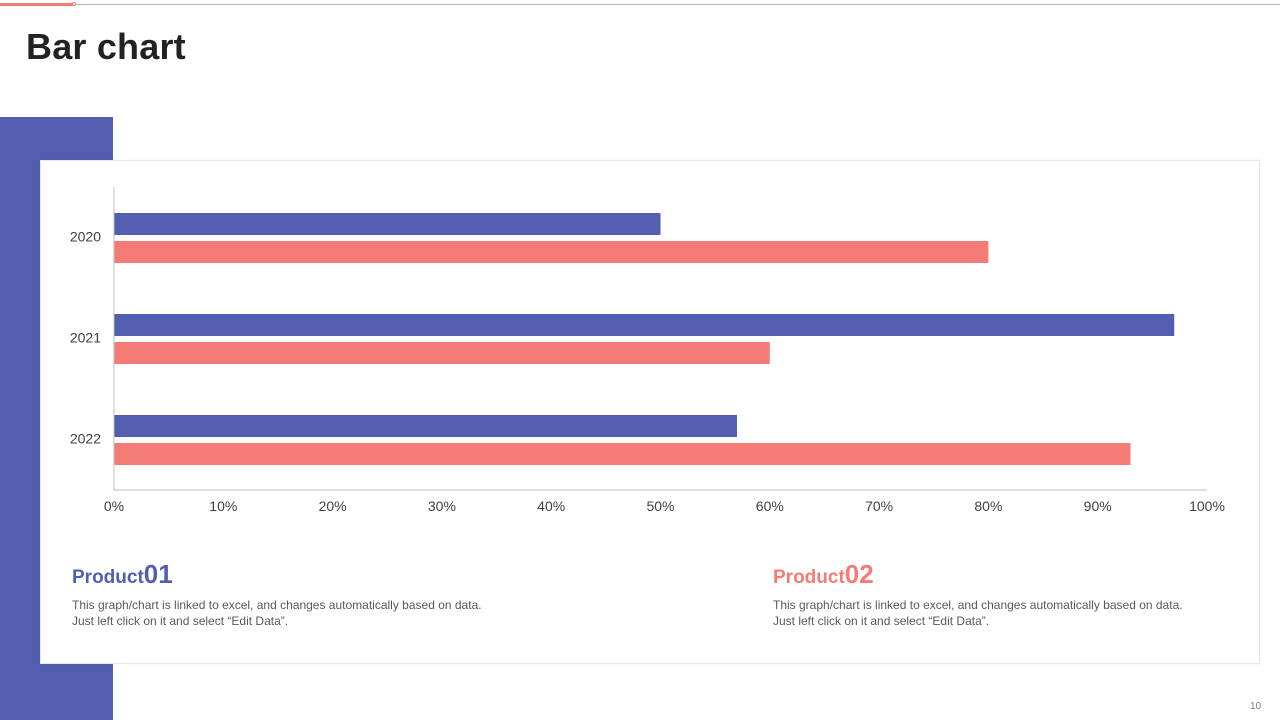 The image size is (1280, 720). Describe the element at coordinates (85, 237) in the screenshot. I see `y-tick-label-2020: 2020` at that location.